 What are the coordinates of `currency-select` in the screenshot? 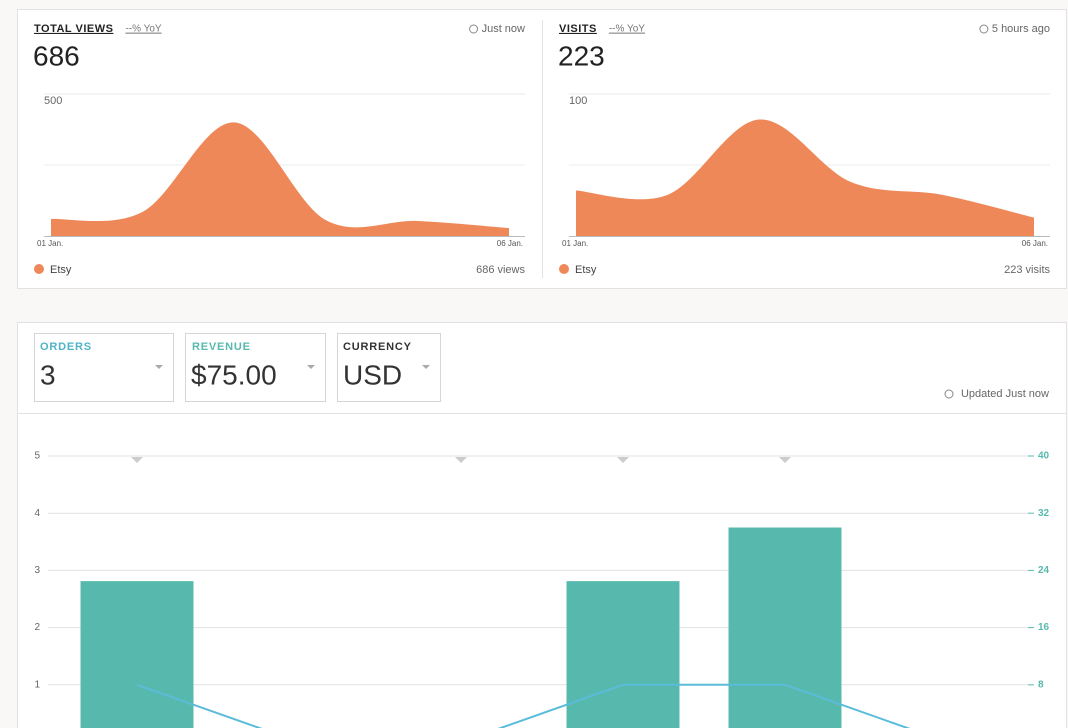 It's located at (389, 367).